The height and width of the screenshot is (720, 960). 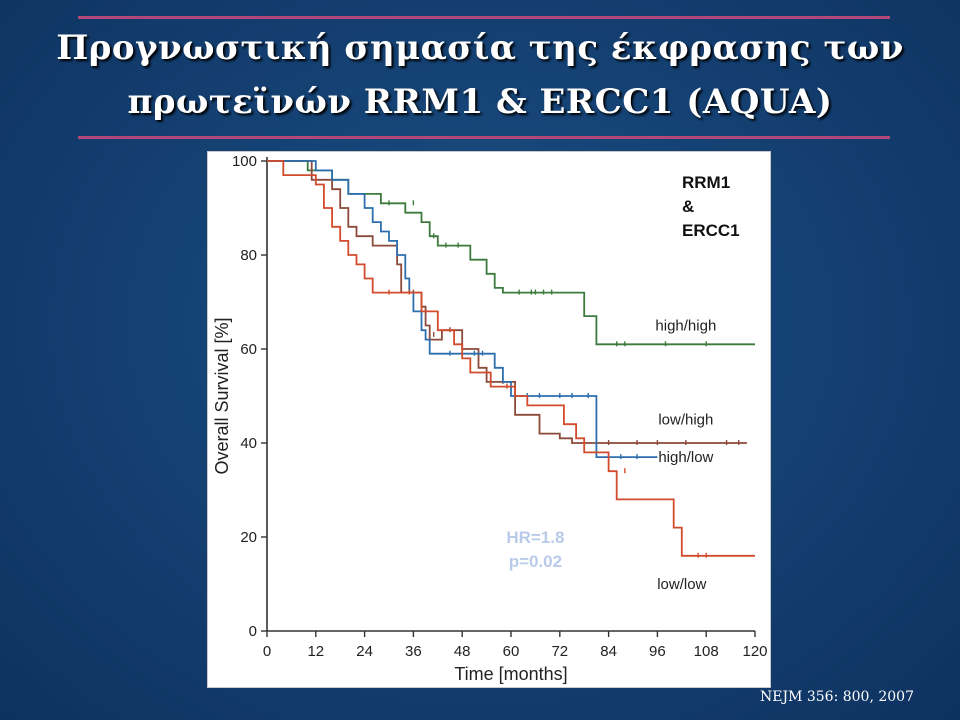 I want to click on x-tick-label: 120, so click(x=754, y=651).